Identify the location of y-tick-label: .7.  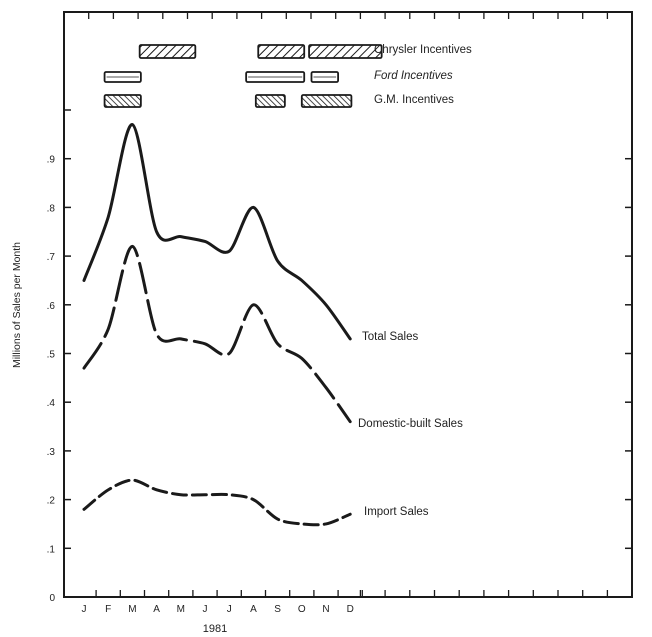
(51, 257).